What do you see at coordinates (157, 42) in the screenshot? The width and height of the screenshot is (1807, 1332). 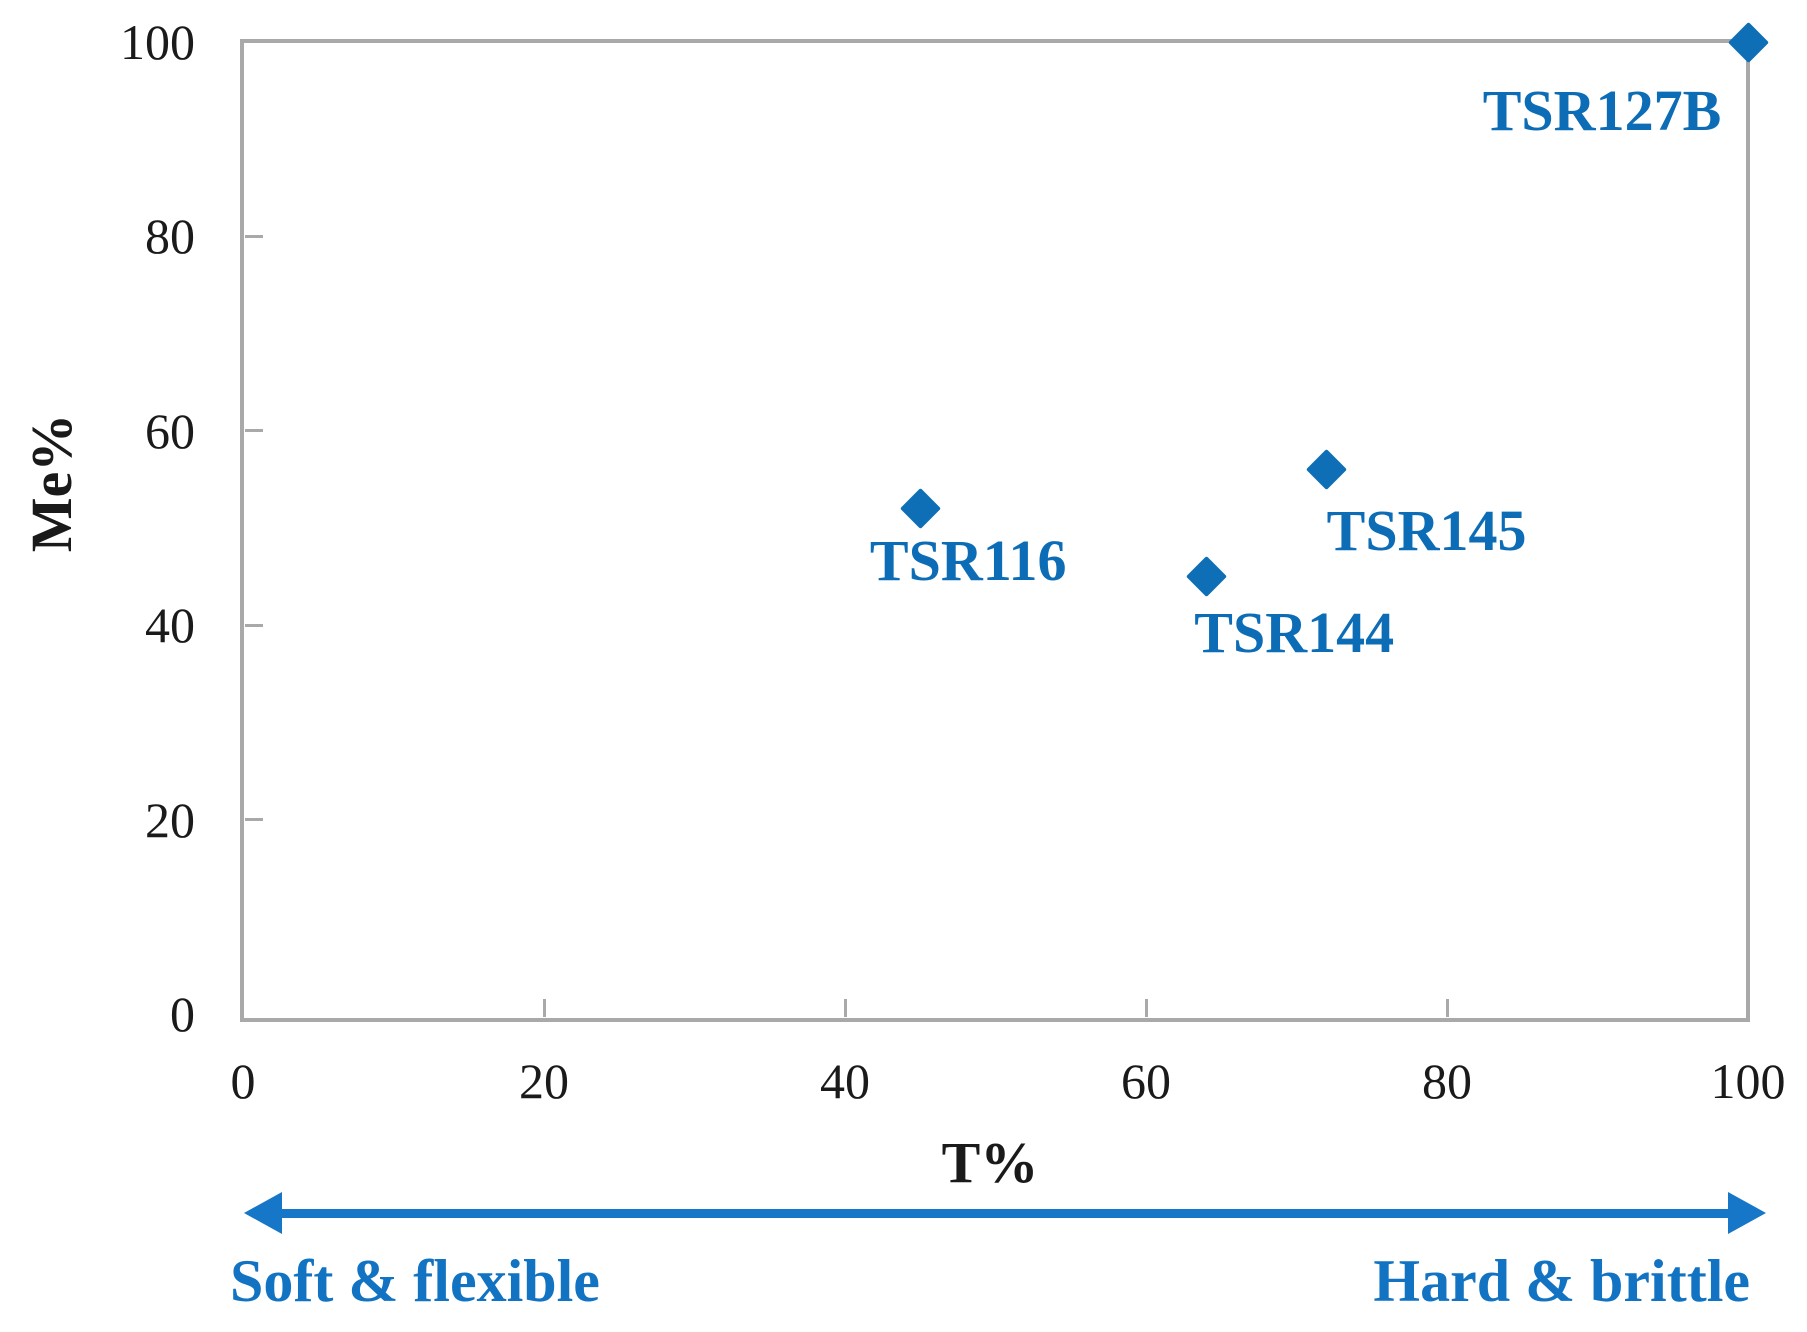 I see `y-tick-label: 100` at bounding box center [157, 42].